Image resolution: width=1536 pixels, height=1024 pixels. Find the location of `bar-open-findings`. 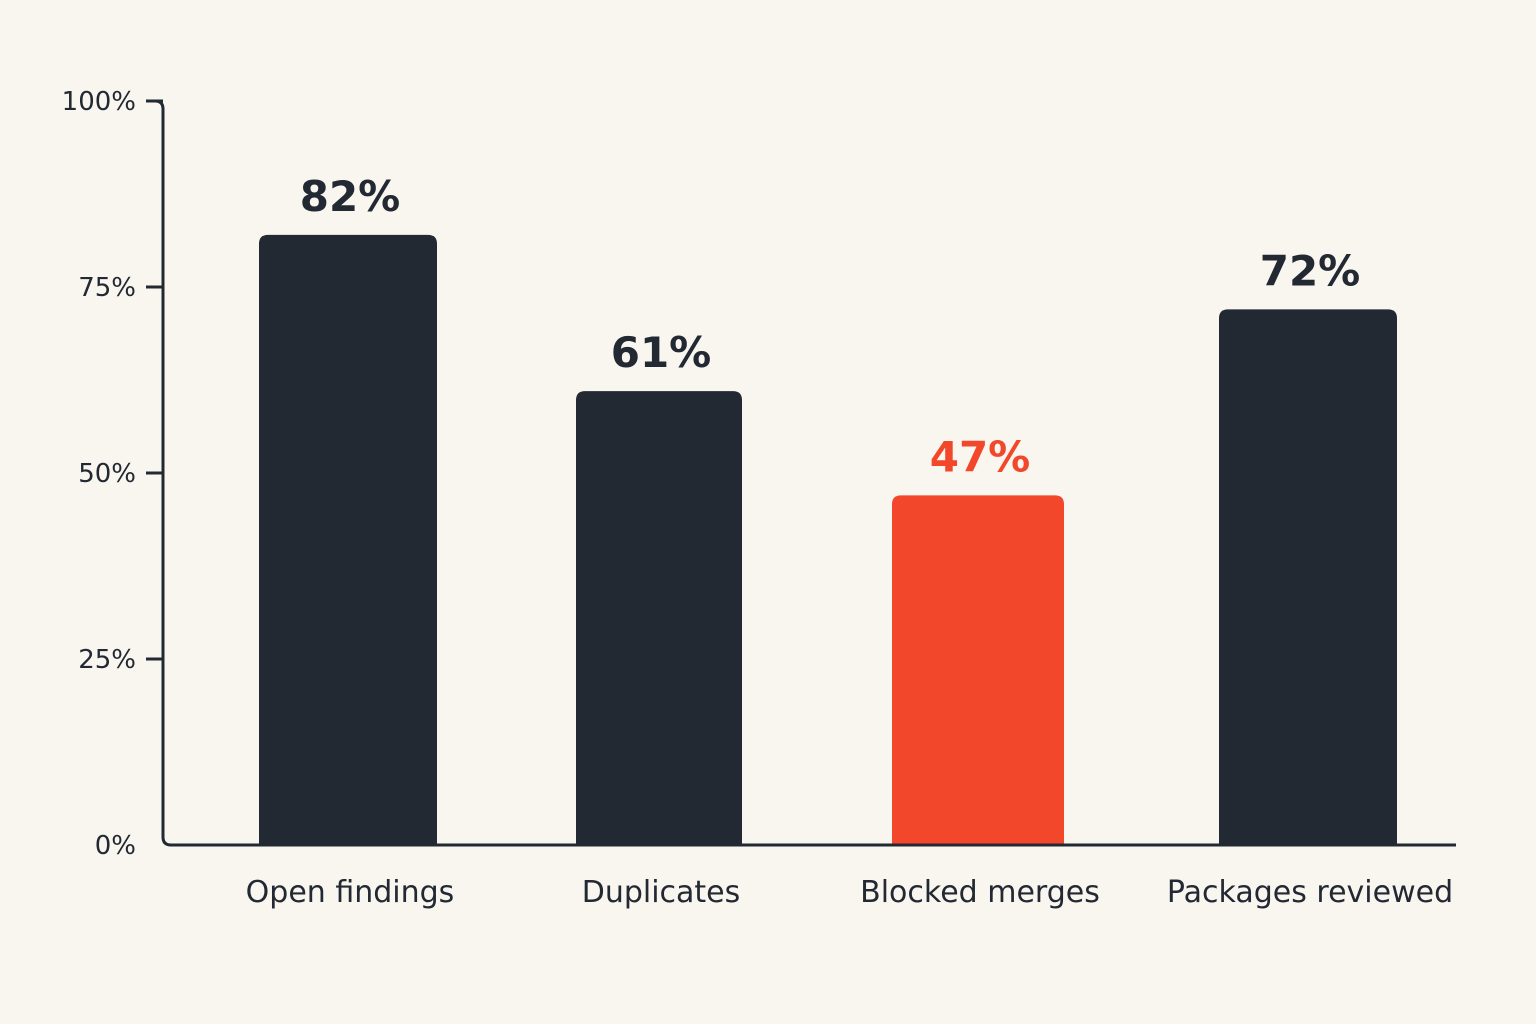

bar-open-findings is located at coordinates (348, 540).